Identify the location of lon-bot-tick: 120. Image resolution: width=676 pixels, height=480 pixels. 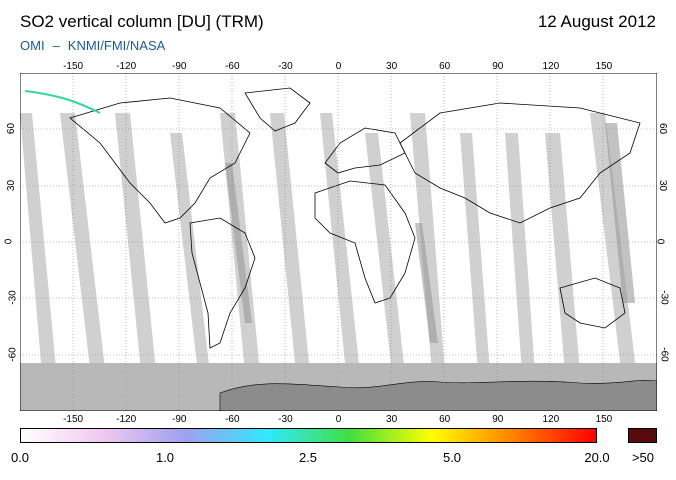
(551, 419).